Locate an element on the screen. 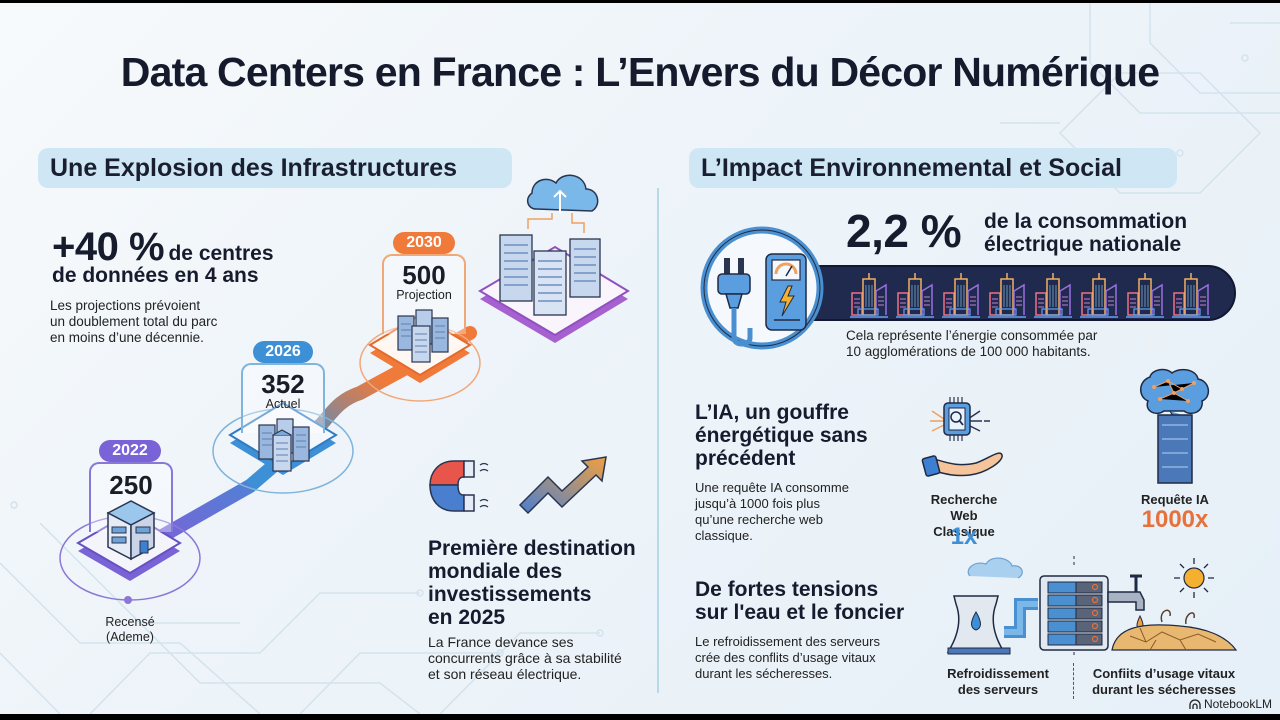  brain-server-icon is located at coordinates (1175, 426).